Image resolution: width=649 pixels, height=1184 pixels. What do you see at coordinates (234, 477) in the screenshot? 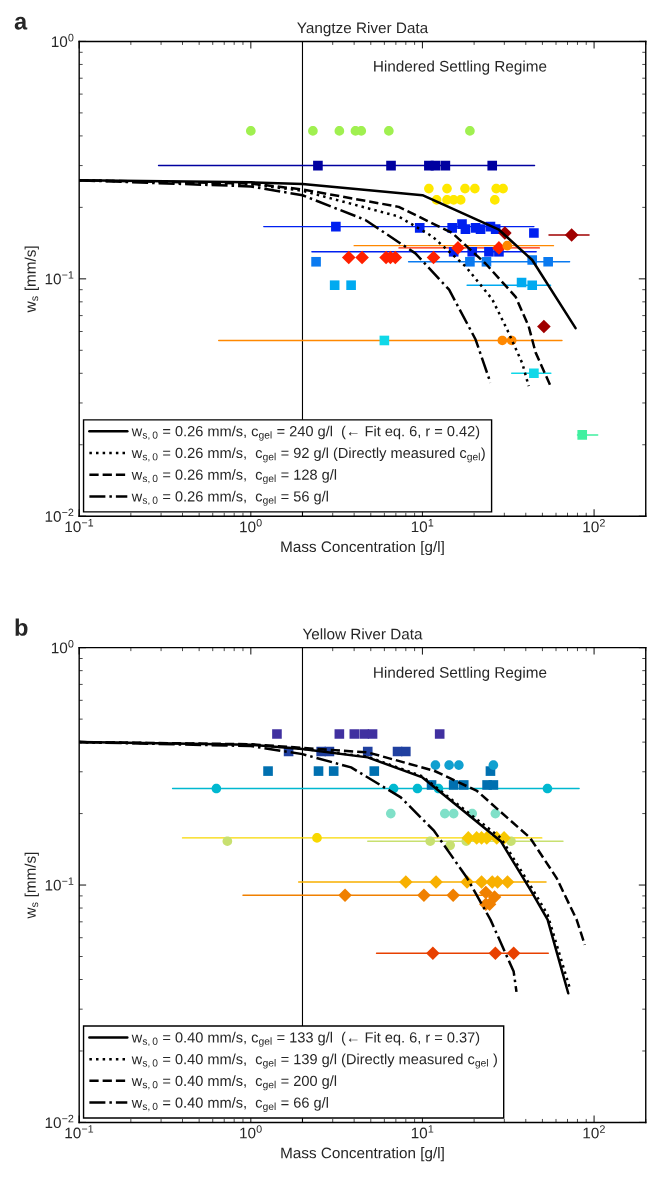
I see `legend-label: w$_{s,0}$ = 0.26 mm/s, c$_{gel}$ = 128 g/l` at bounding box center [234, 477].